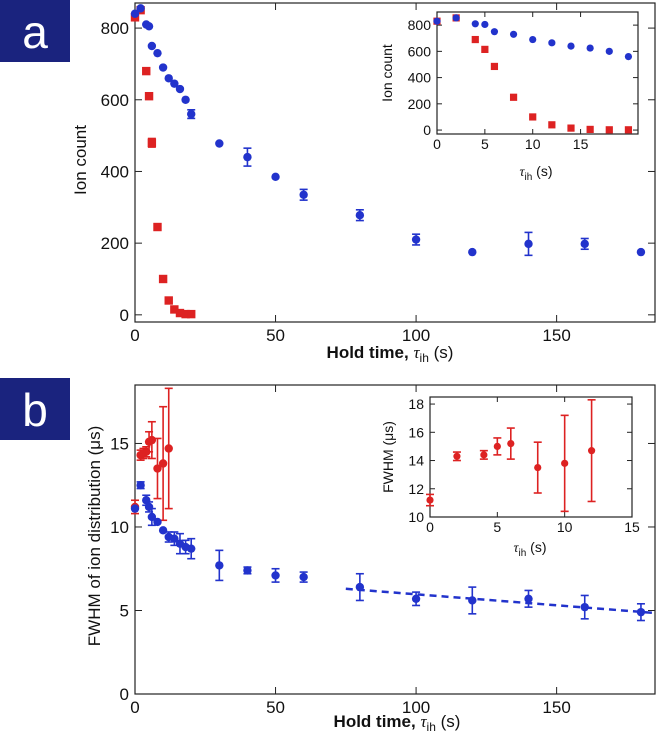 Image resolution: width=667 pixels, height=752 pixels. Describe the element at coordinates (416, 707) in the screenshot. I see `b-main-xtick-label: 100` at that location.